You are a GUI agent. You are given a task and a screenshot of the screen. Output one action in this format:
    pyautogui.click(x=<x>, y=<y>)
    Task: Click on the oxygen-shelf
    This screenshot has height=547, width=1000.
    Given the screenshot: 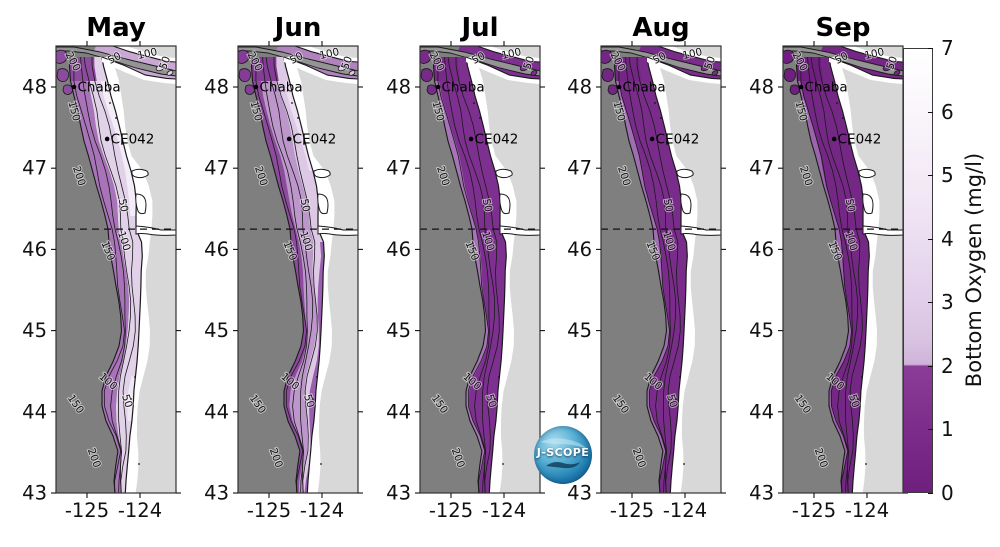 What is the action you would take?
    pyautogui.click(x=651, y=275)
    